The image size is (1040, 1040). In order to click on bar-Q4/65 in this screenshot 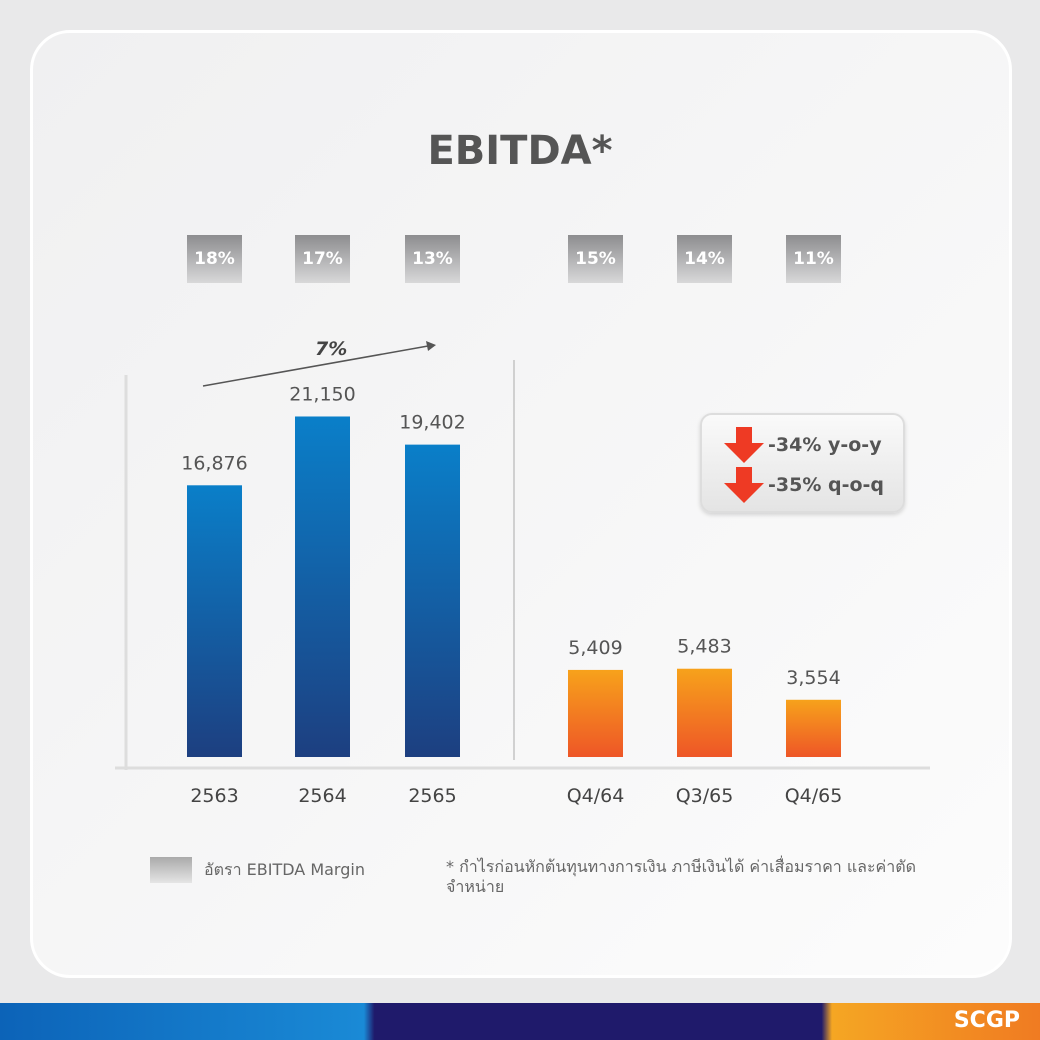, I will do `click(813, 728)`.